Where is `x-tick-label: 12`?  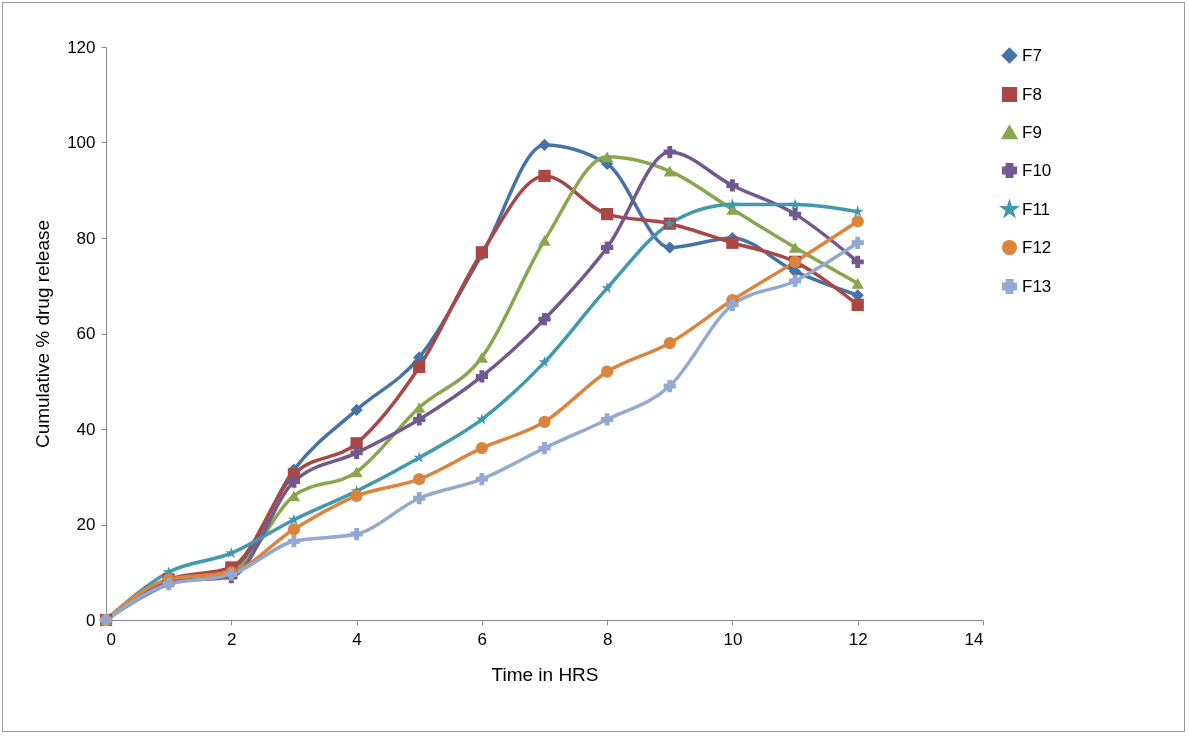
x-tick-label: 12 is located at coordinates (858, 639).